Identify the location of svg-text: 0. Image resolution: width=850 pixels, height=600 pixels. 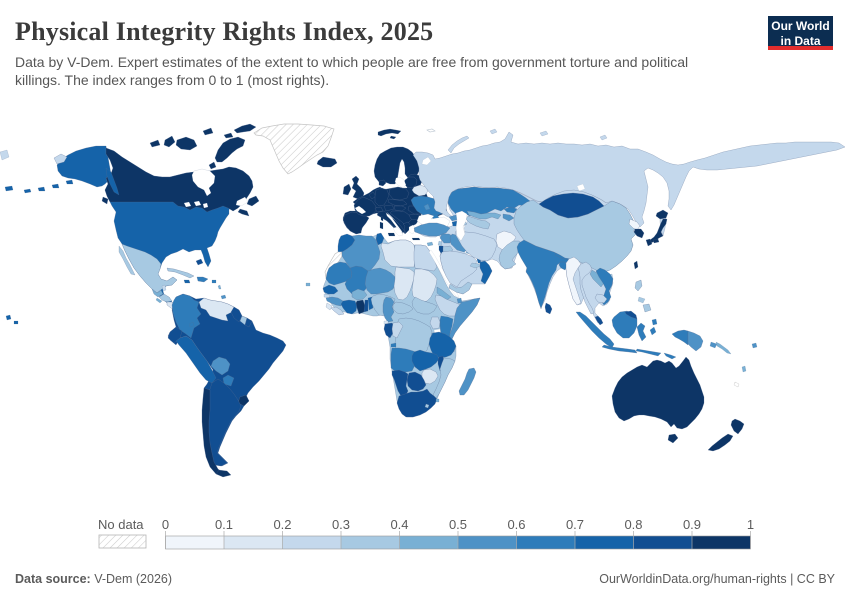
(165, 524).